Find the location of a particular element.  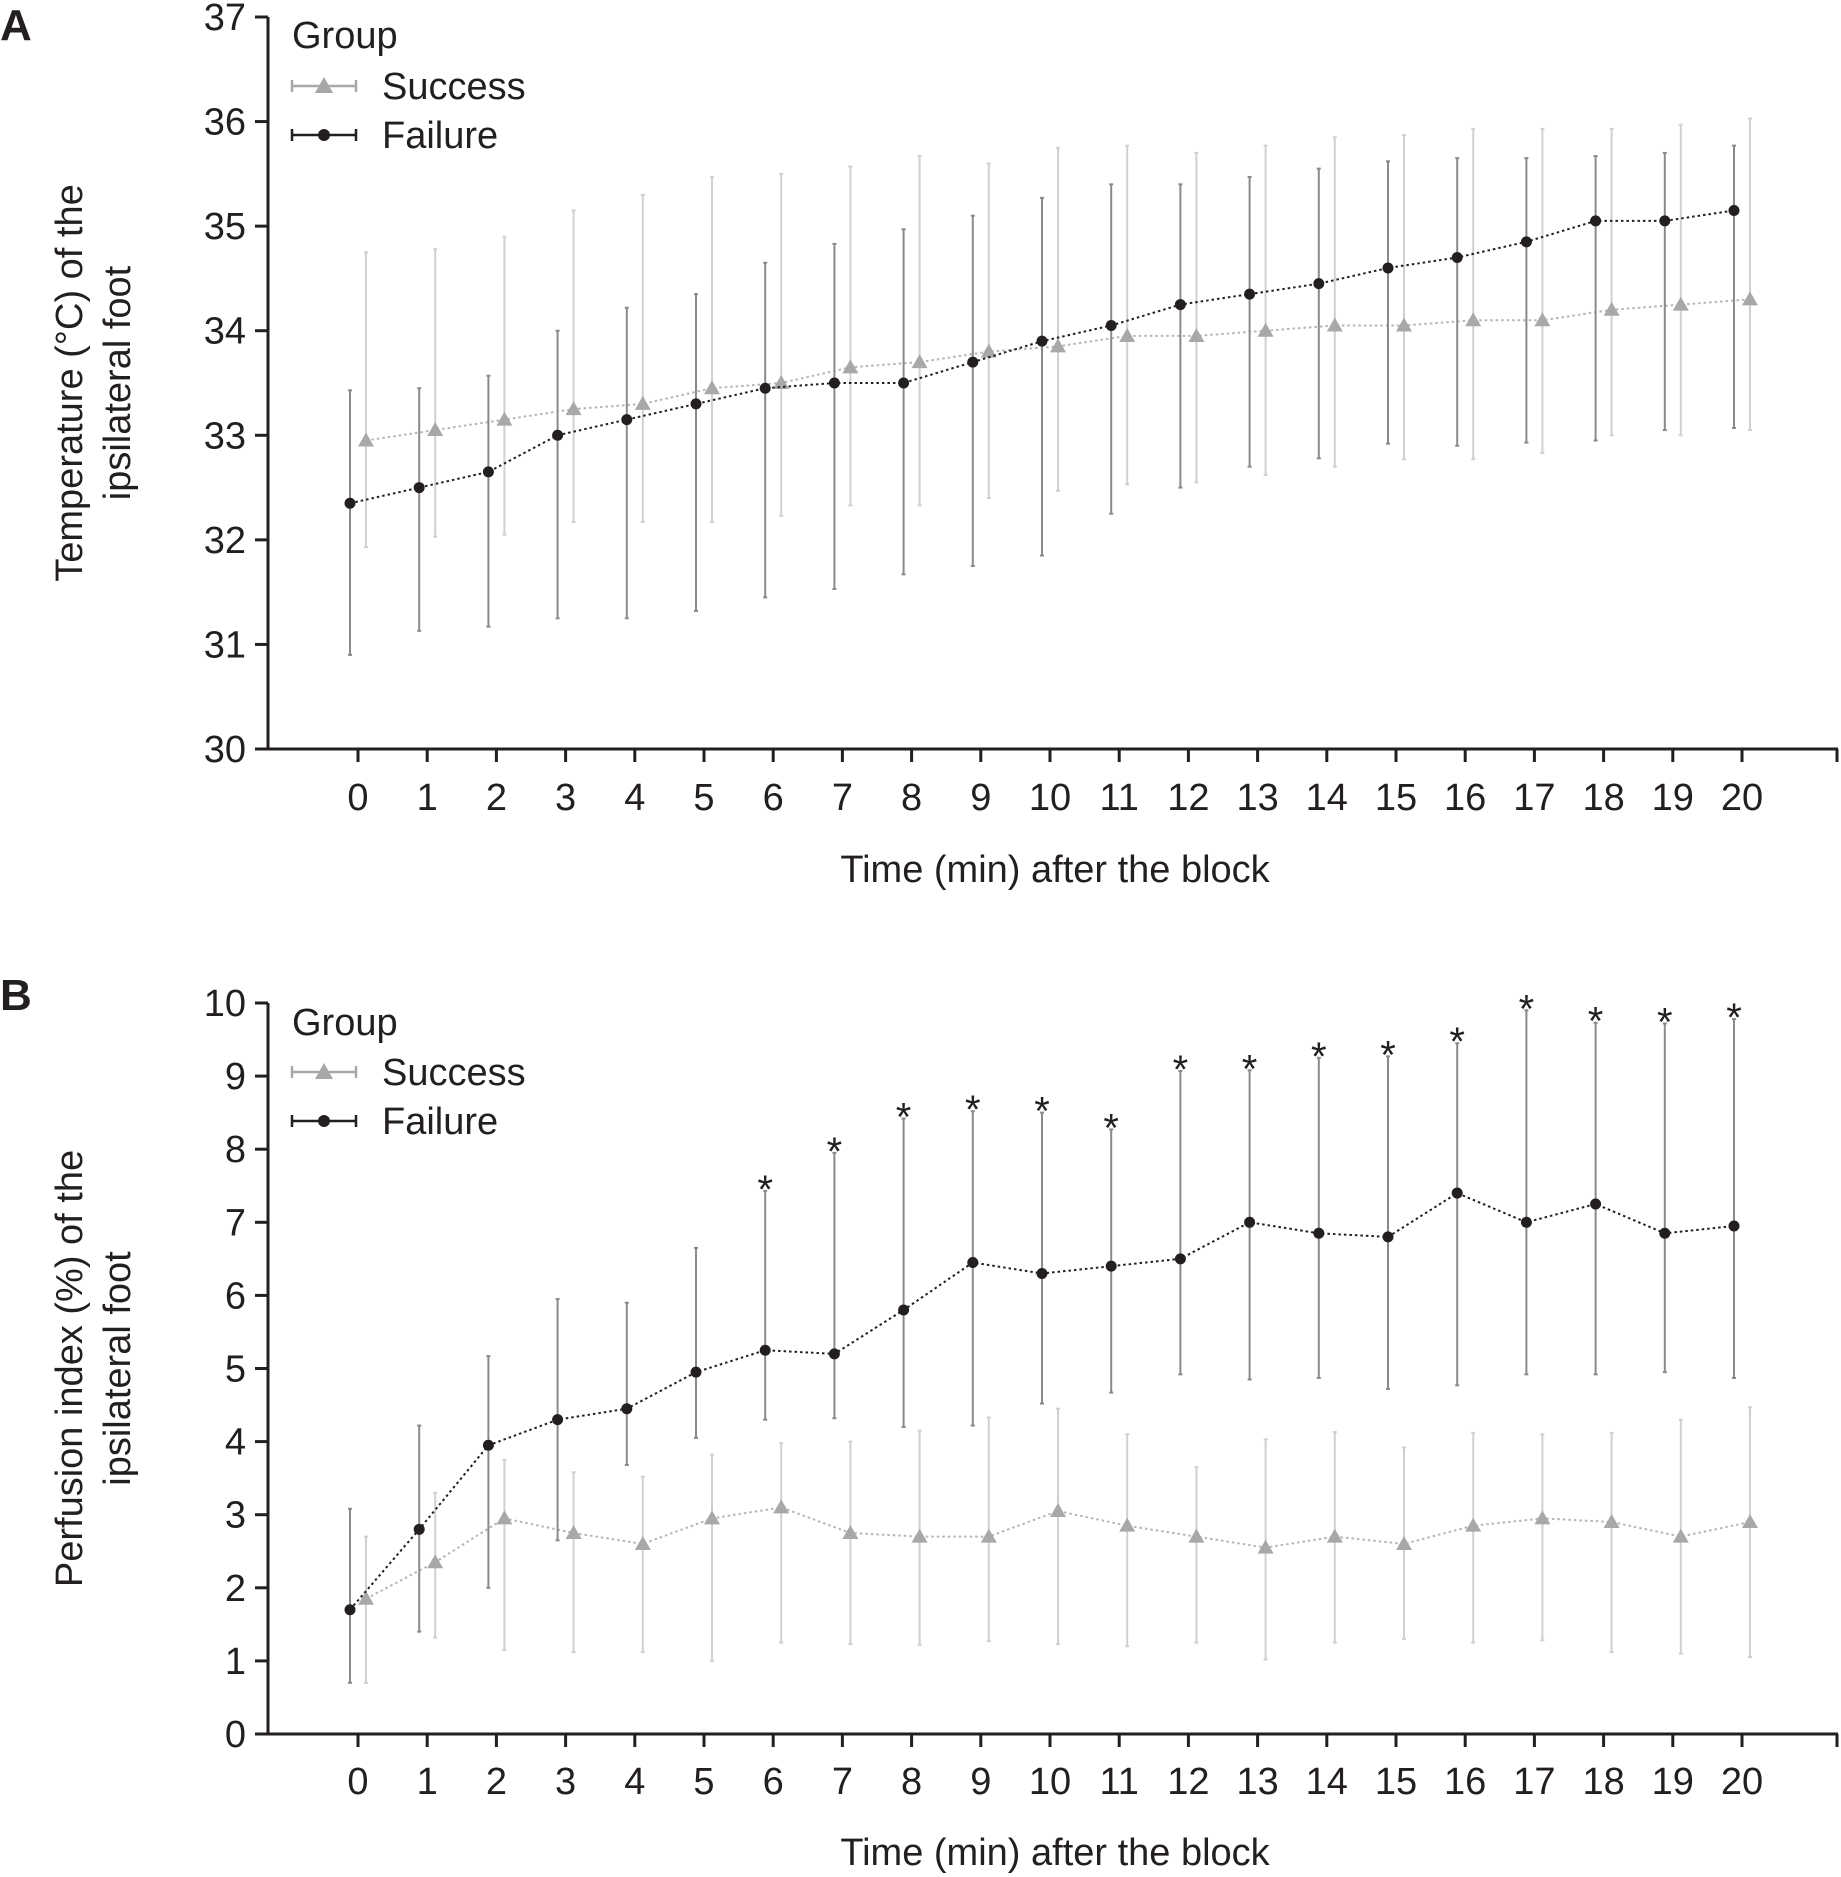

x-tick-label: 13 is located at coordinates (1257, 1782).